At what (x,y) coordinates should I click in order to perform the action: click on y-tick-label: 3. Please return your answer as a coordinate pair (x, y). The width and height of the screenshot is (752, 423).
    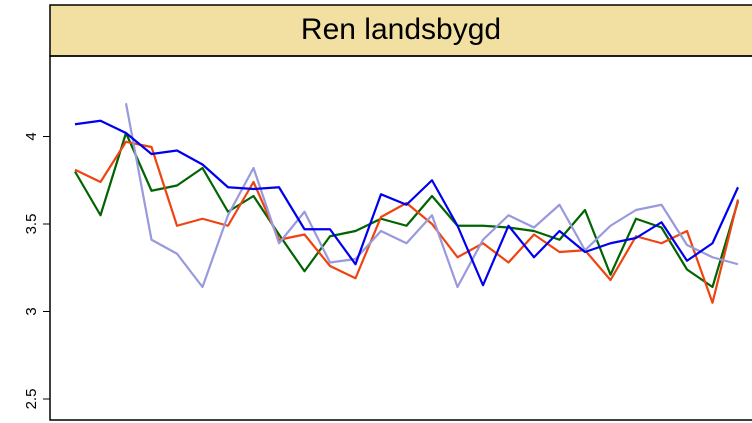
    Looking at the image, I should click on (31, 311).